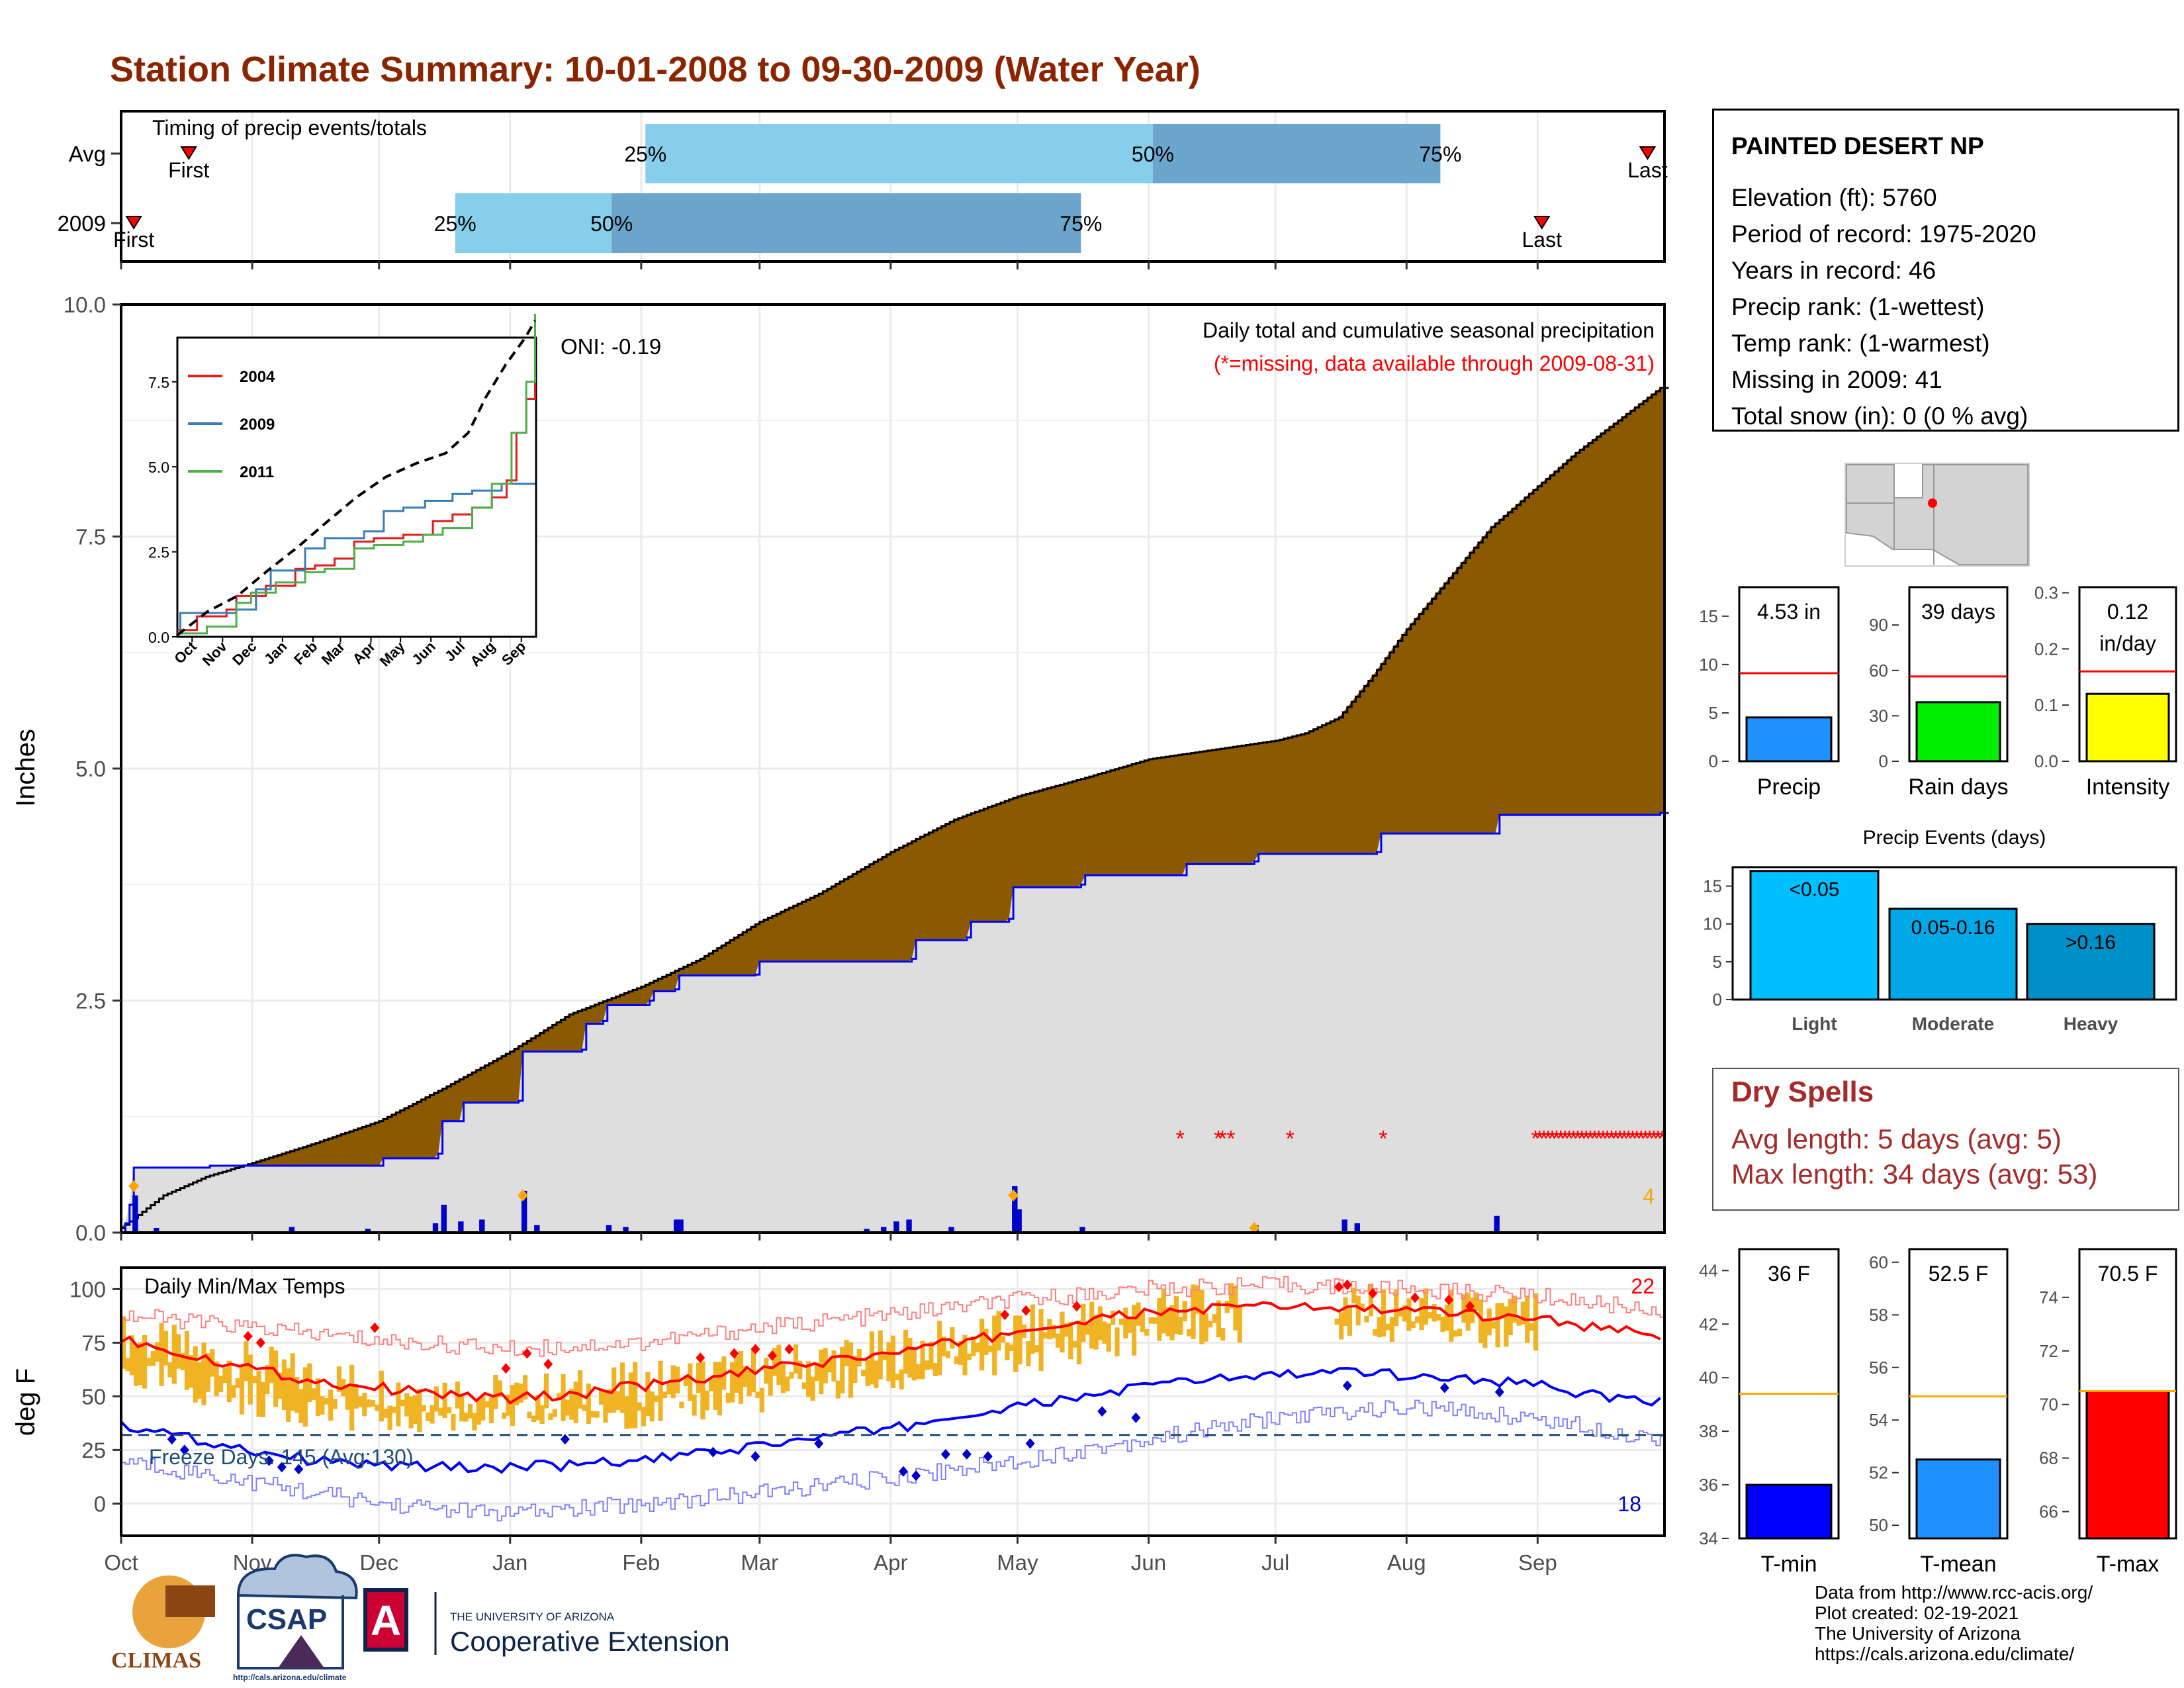  Describe the element at coordinates (1275, 1562) in the screenshot. I see `temp-x-tick-label: Jul` at that location.